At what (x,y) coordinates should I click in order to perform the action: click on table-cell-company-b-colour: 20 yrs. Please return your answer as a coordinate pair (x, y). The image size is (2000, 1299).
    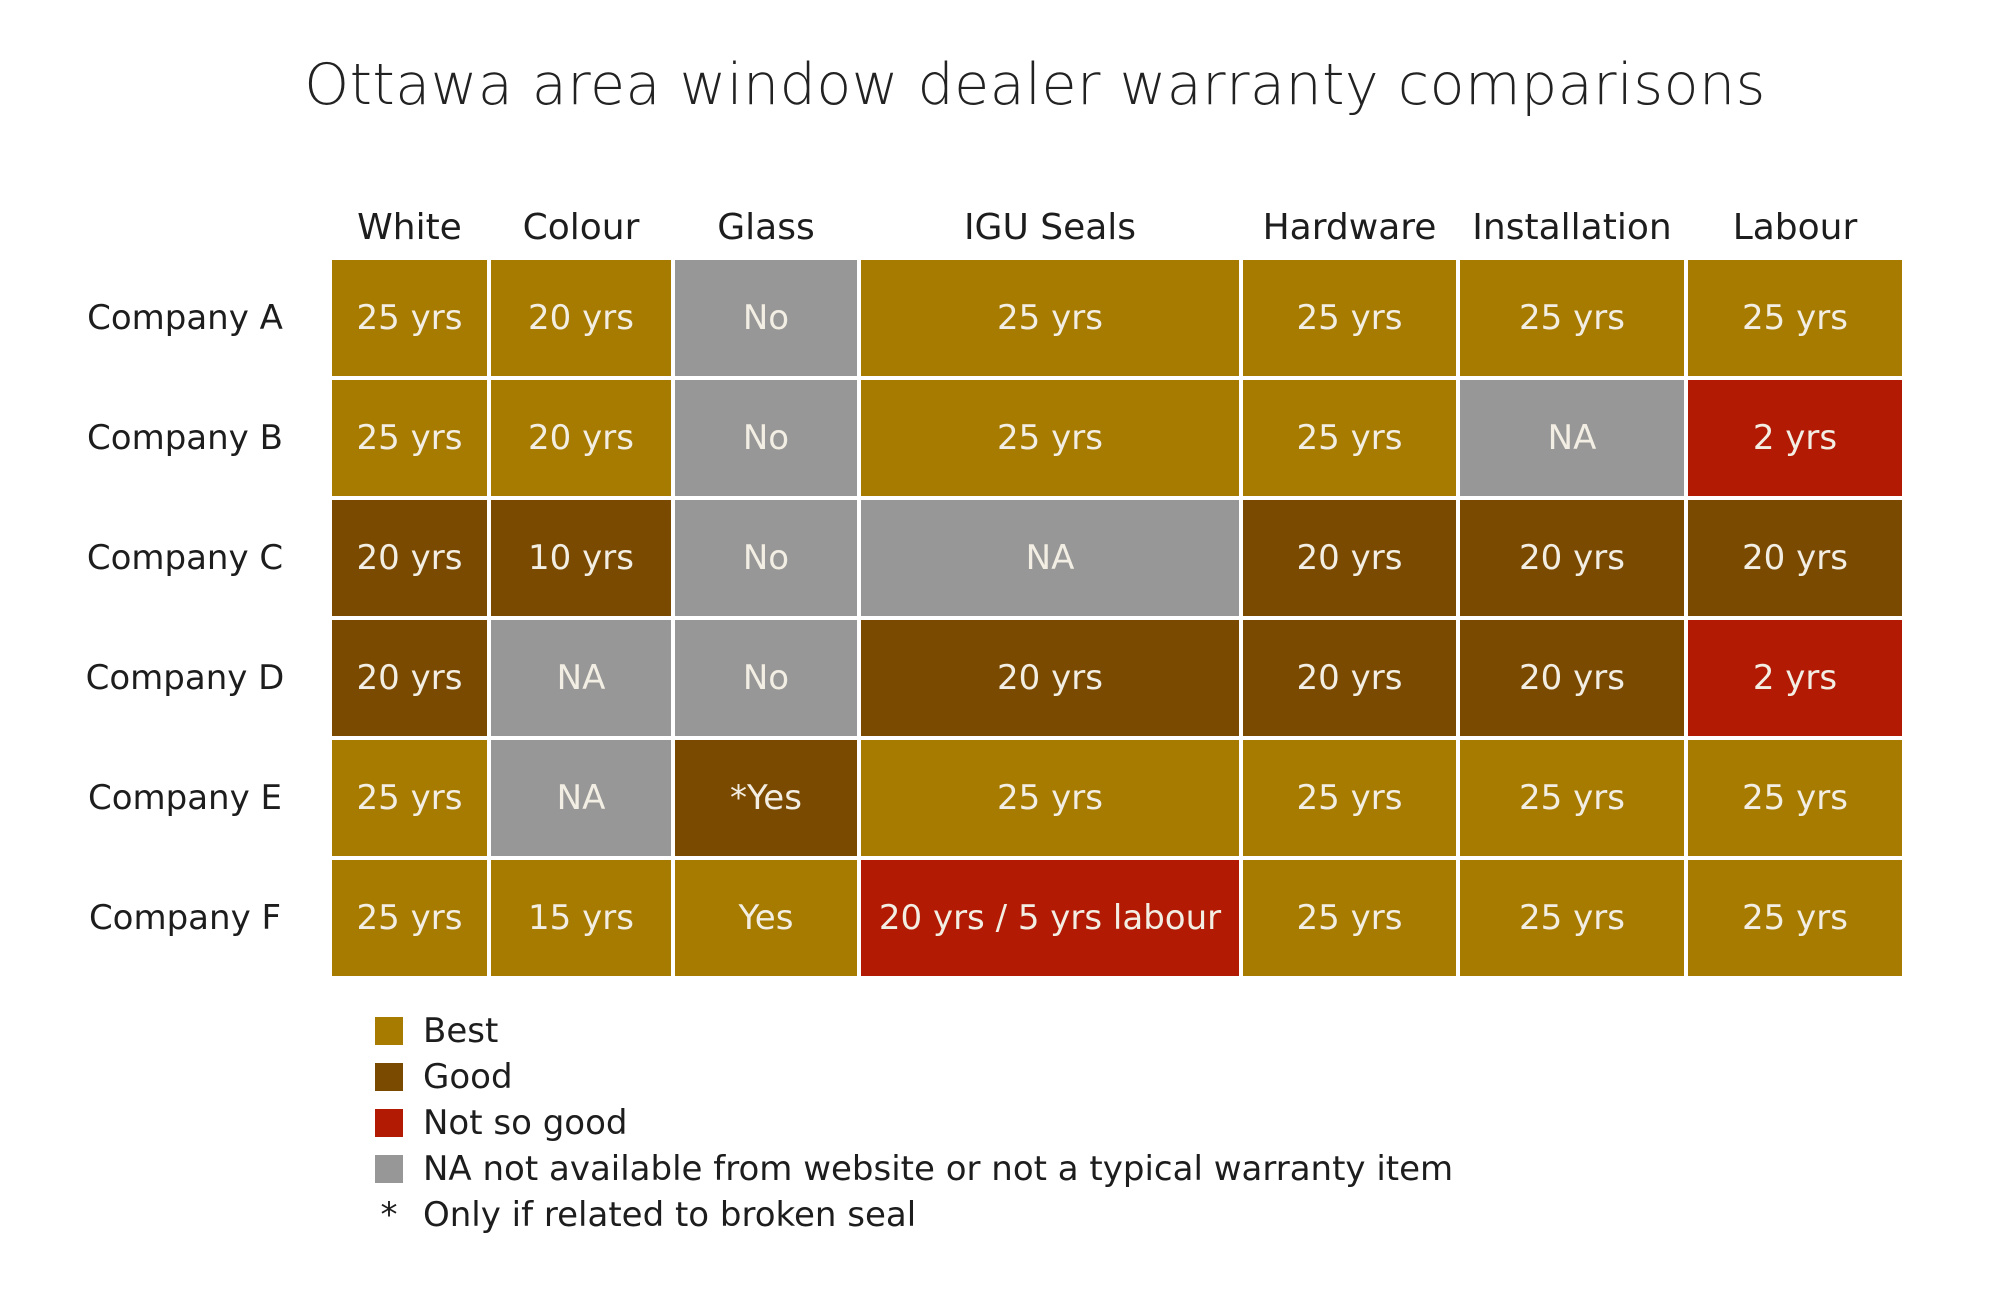
    Looking at the image, I should click on (581, 438).